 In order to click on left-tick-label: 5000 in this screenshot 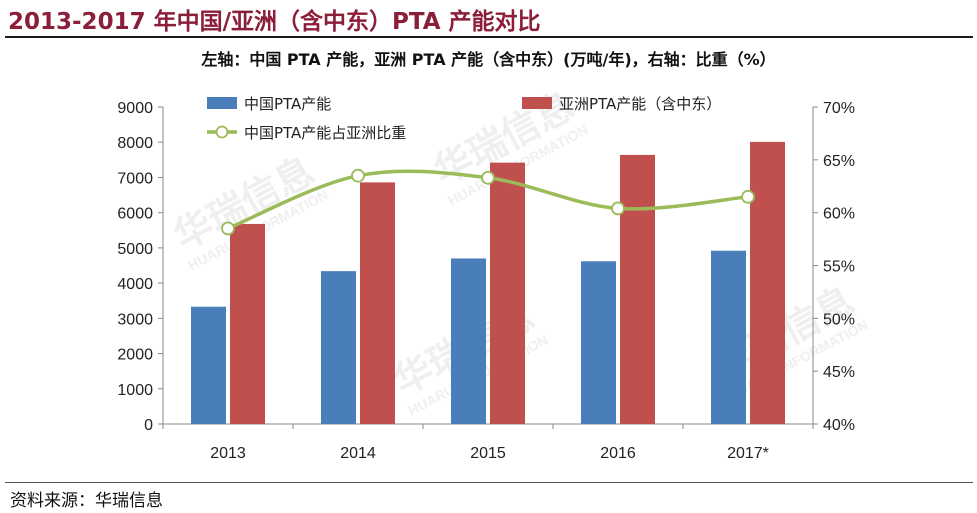, I will do `click(135, 249)`.